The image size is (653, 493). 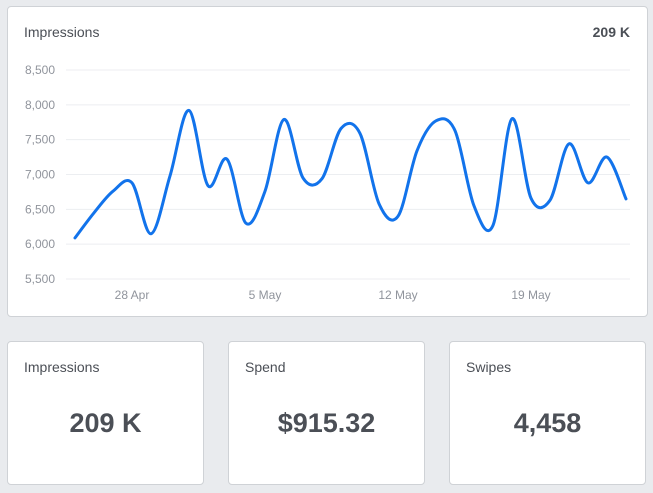 What do you see at coordinates (62, 367) in the screenshot?
I see `stat-label: Impressions` at bounding box center [62, 367].